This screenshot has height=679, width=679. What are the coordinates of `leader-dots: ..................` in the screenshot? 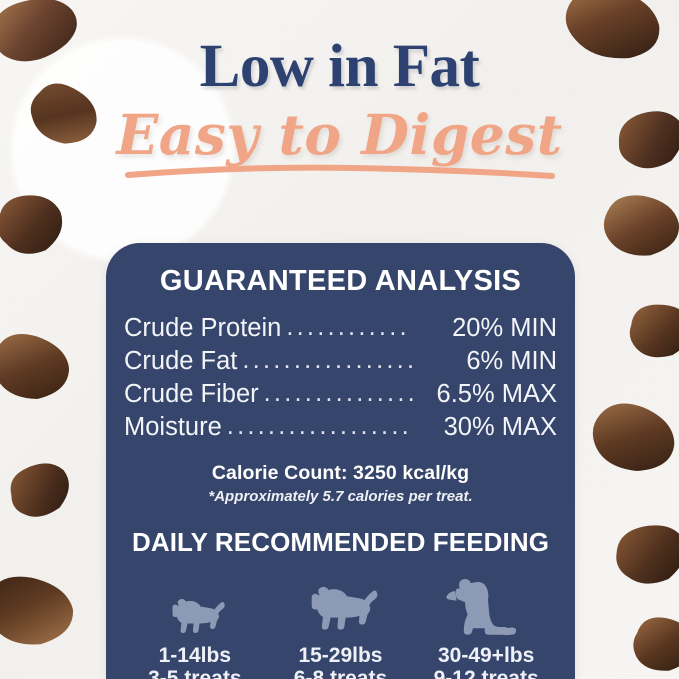 It's located at (319, 426).